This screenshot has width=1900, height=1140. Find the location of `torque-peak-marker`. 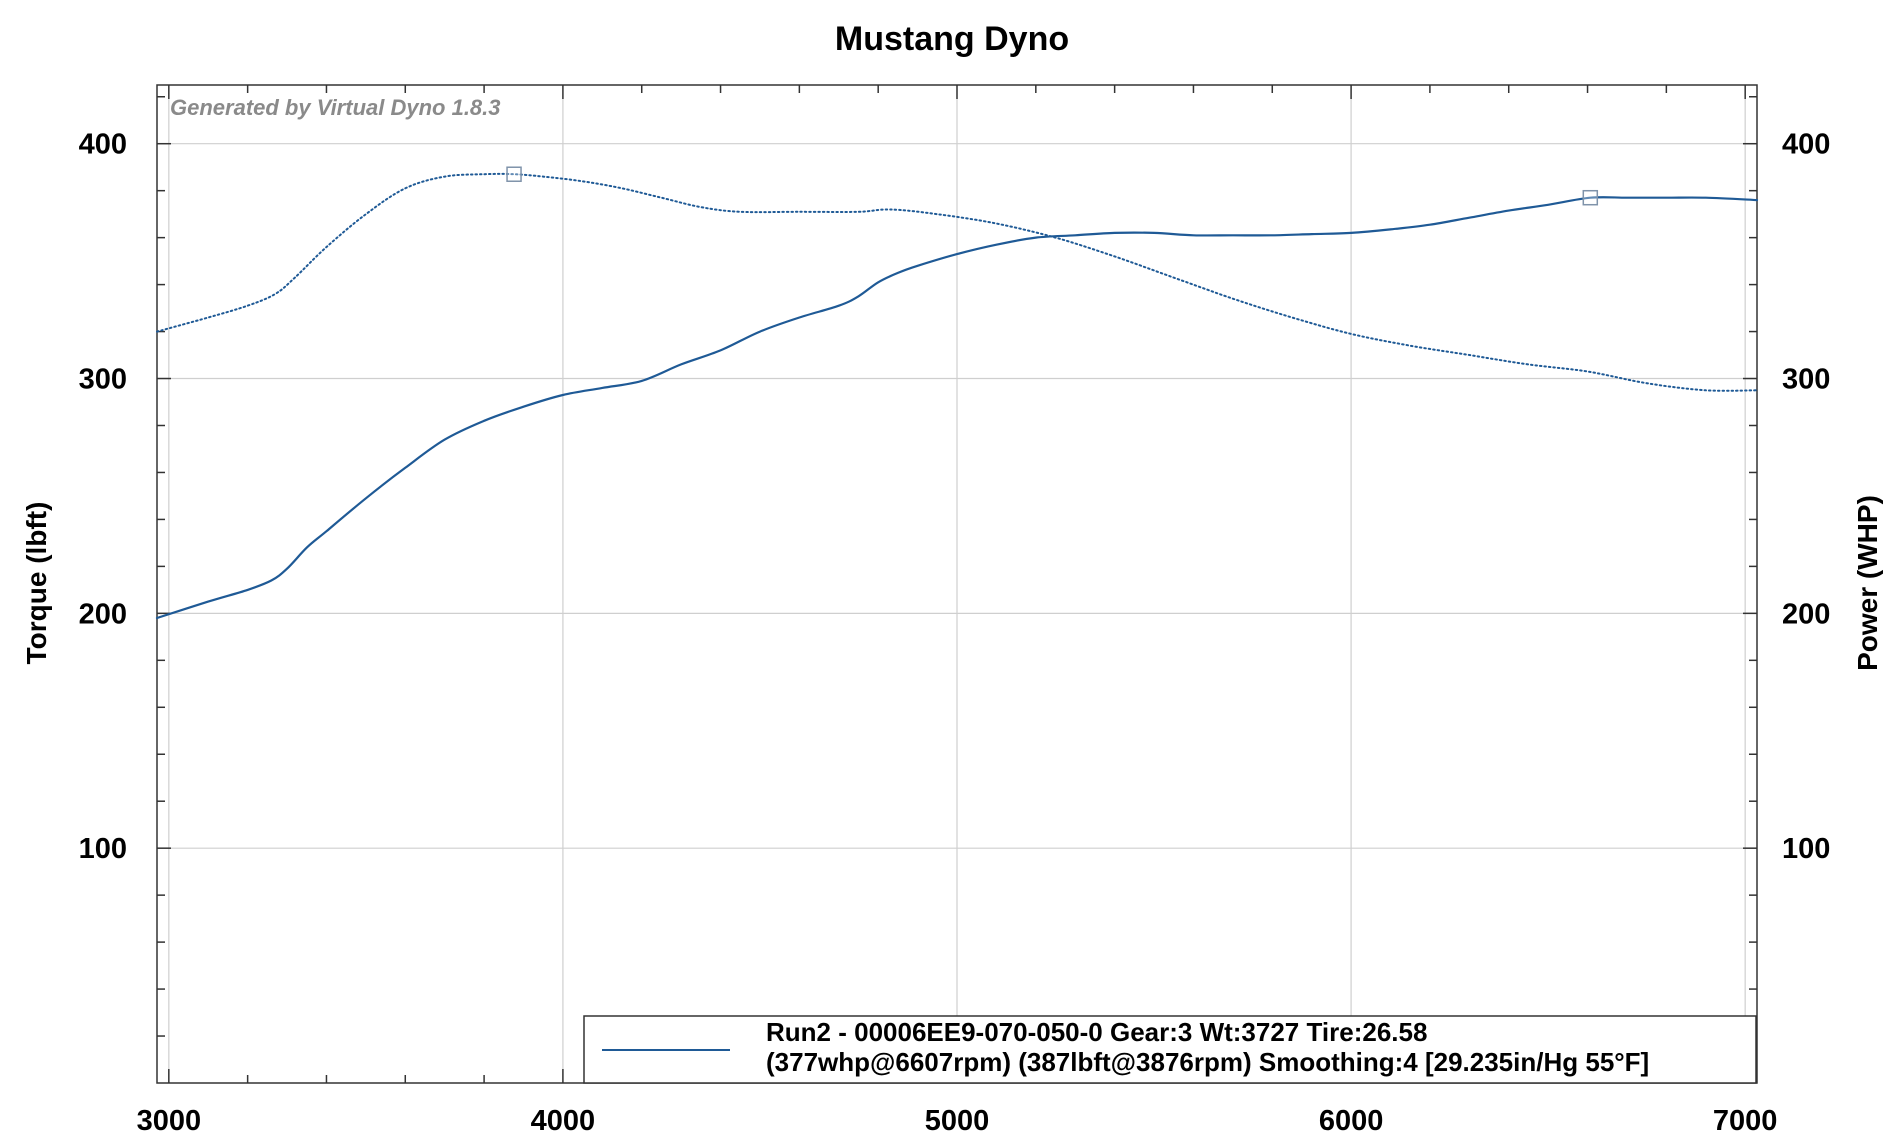

torque-peak-marker is located at coordinates (514, 174).